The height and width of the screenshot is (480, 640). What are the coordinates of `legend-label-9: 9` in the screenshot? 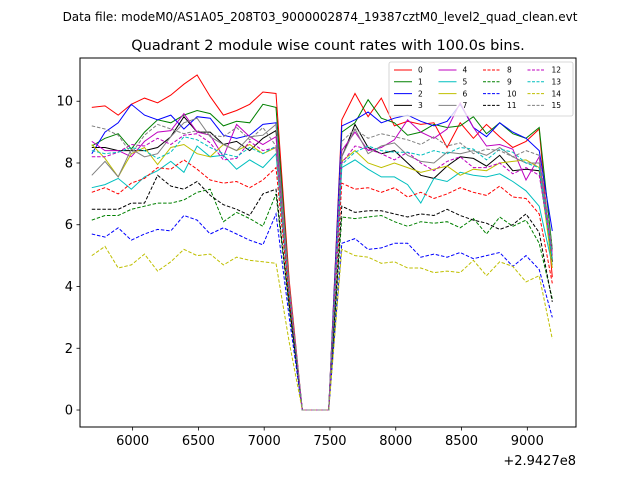 It's located at (509, 82).